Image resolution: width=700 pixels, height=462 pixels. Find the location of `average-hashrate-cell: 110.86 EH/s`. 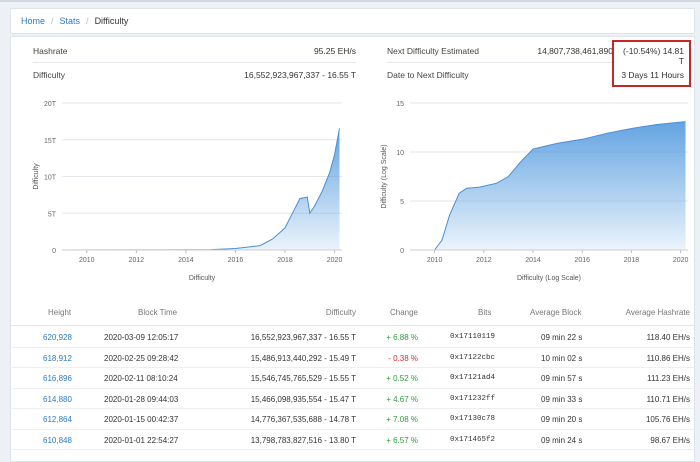

average-hashrate-cell: 110.86 EH/s is located at coordinates (668, 358).